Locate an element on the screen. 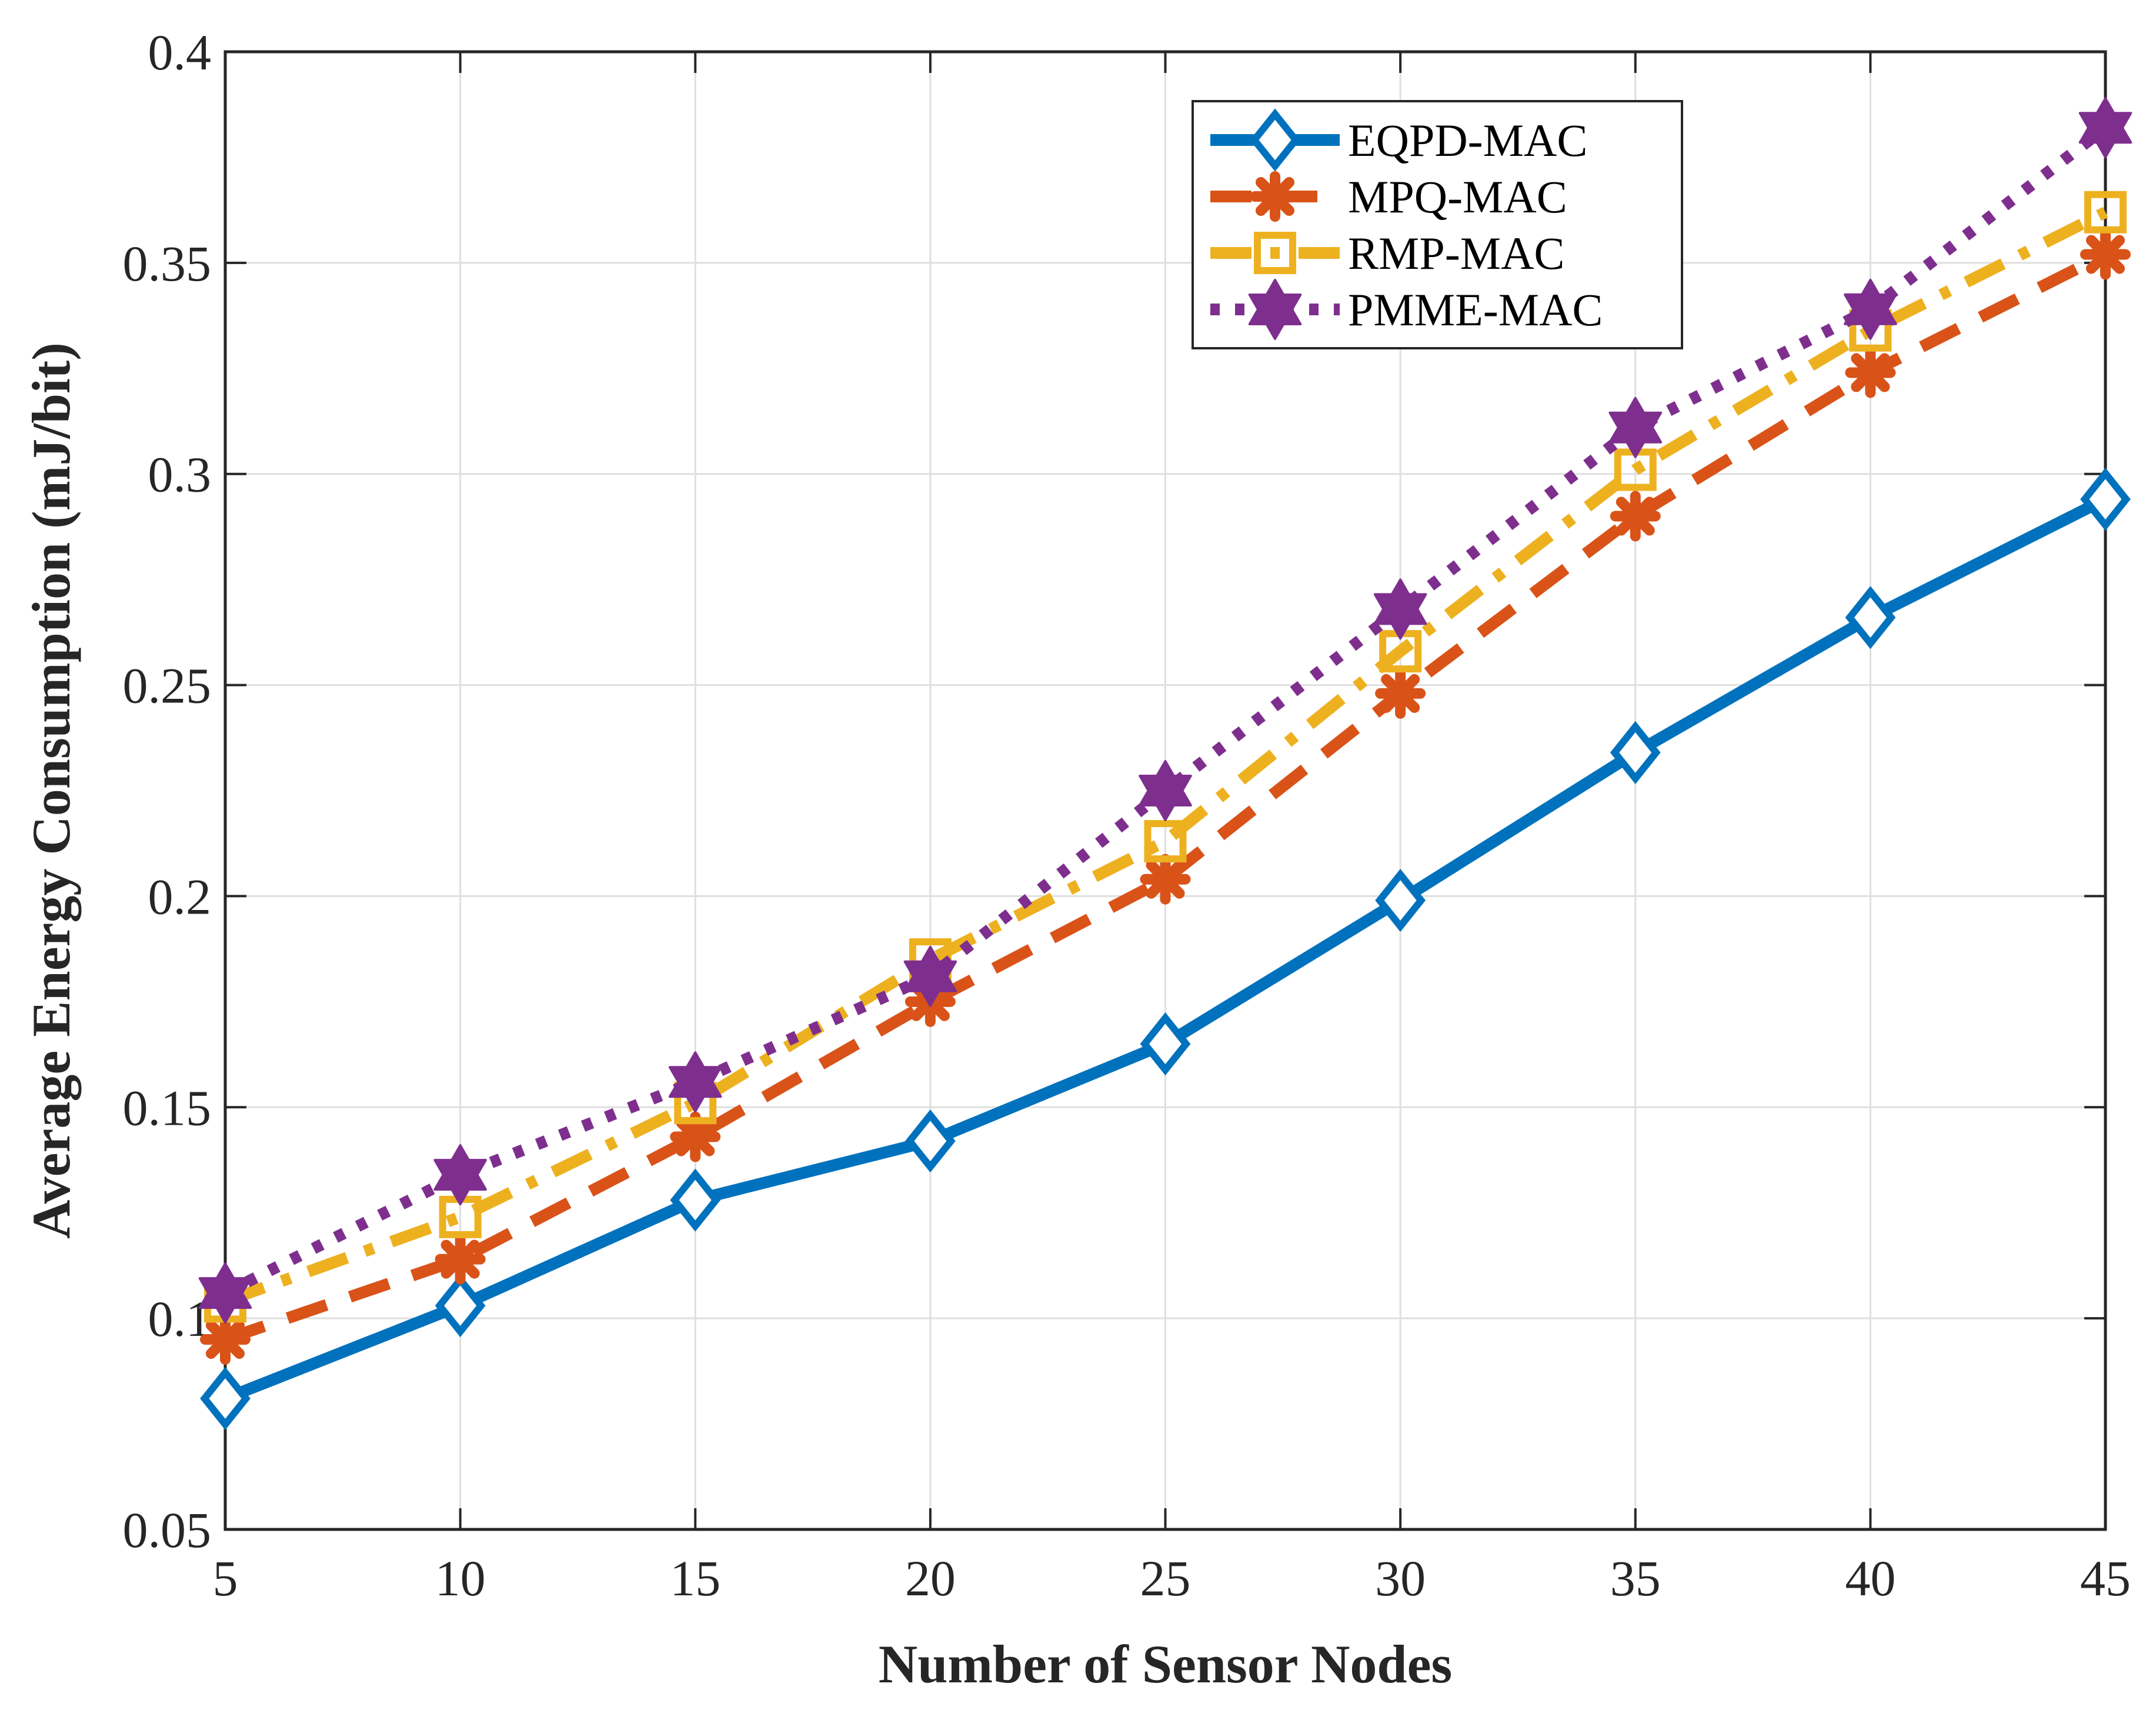  y-tick-label: 0.15 is located at coordinates (167, 1107).